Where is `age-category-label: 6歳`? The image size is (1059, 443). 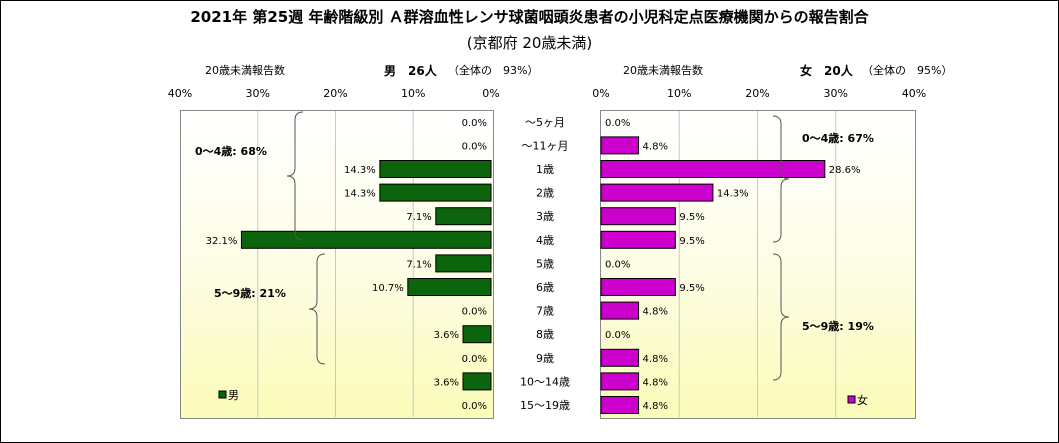
age-category-label: 6歳 is located at coordinates (545, 287).